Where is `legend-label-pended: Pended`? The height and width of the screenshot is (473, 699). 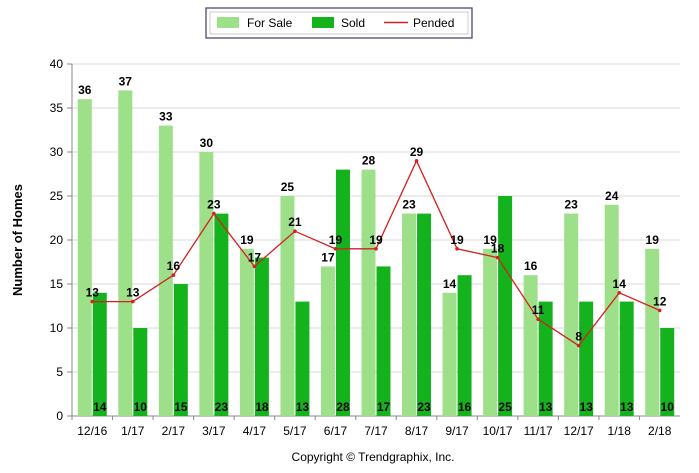
legend-label-pended: Pended is located at coordinates (433, 23).